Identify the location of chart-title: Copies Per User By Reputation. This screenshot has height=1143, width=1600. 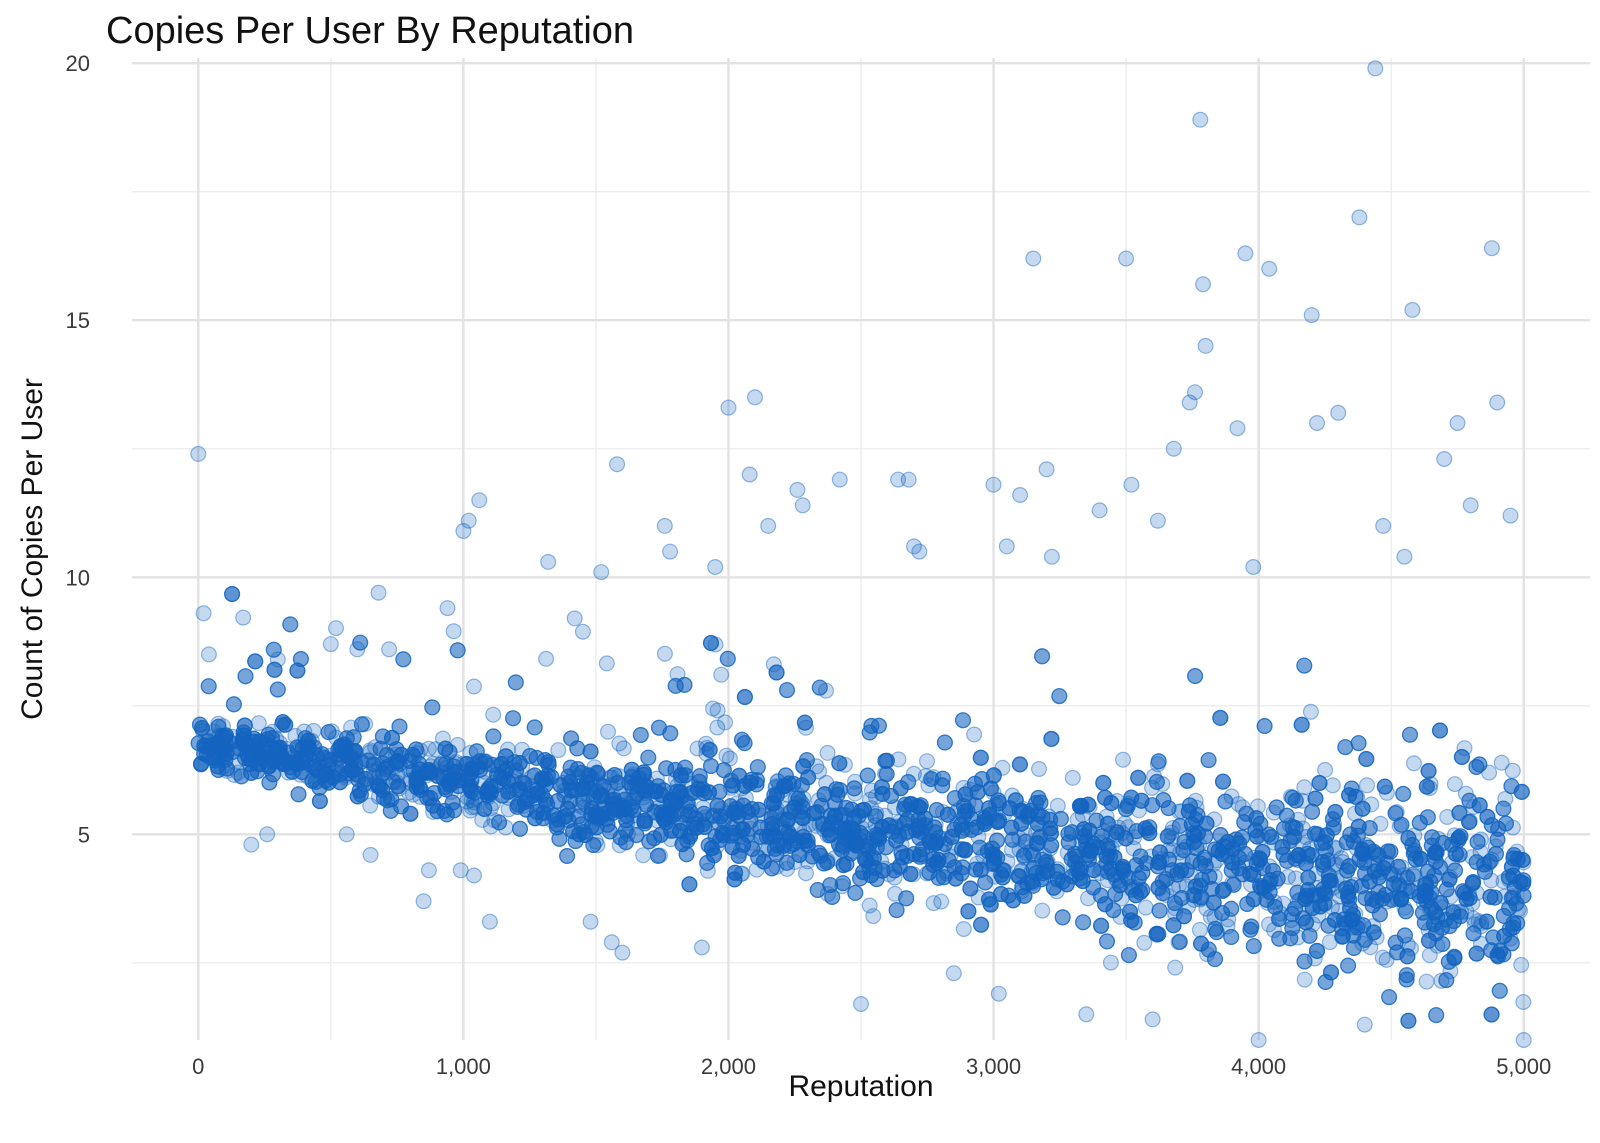
(370, 31).